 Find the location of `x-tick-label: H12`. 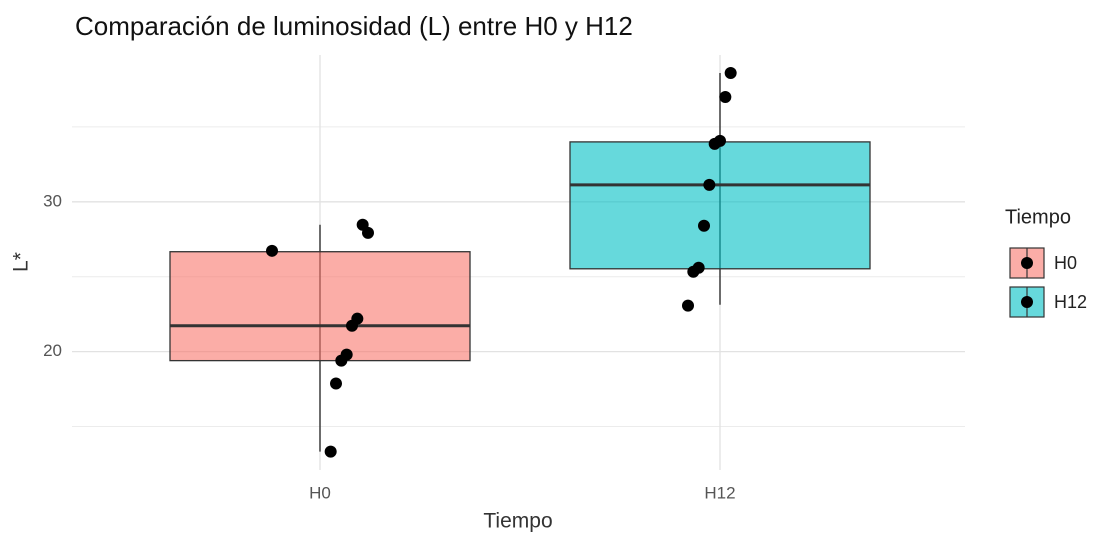

x-tick-label: H12 is located at coordinates (719, 492).